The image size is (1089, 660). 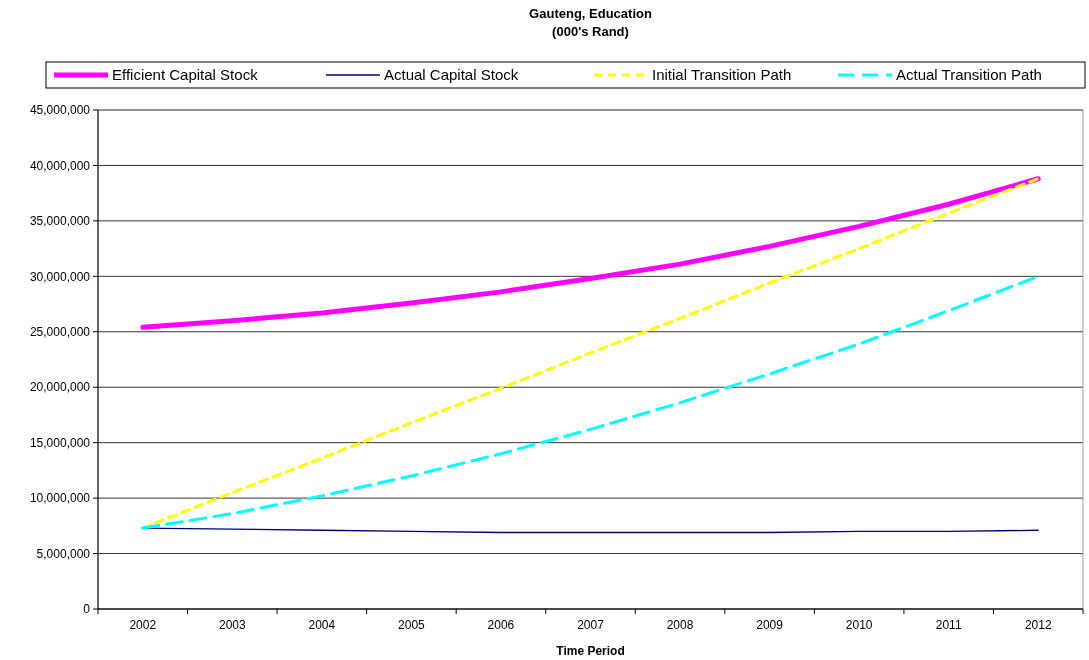 What do you see at coordinates (969, 75) in the screenshot?
I see `legend-label: Actual Transition Path` at bounding box center [969, 75].